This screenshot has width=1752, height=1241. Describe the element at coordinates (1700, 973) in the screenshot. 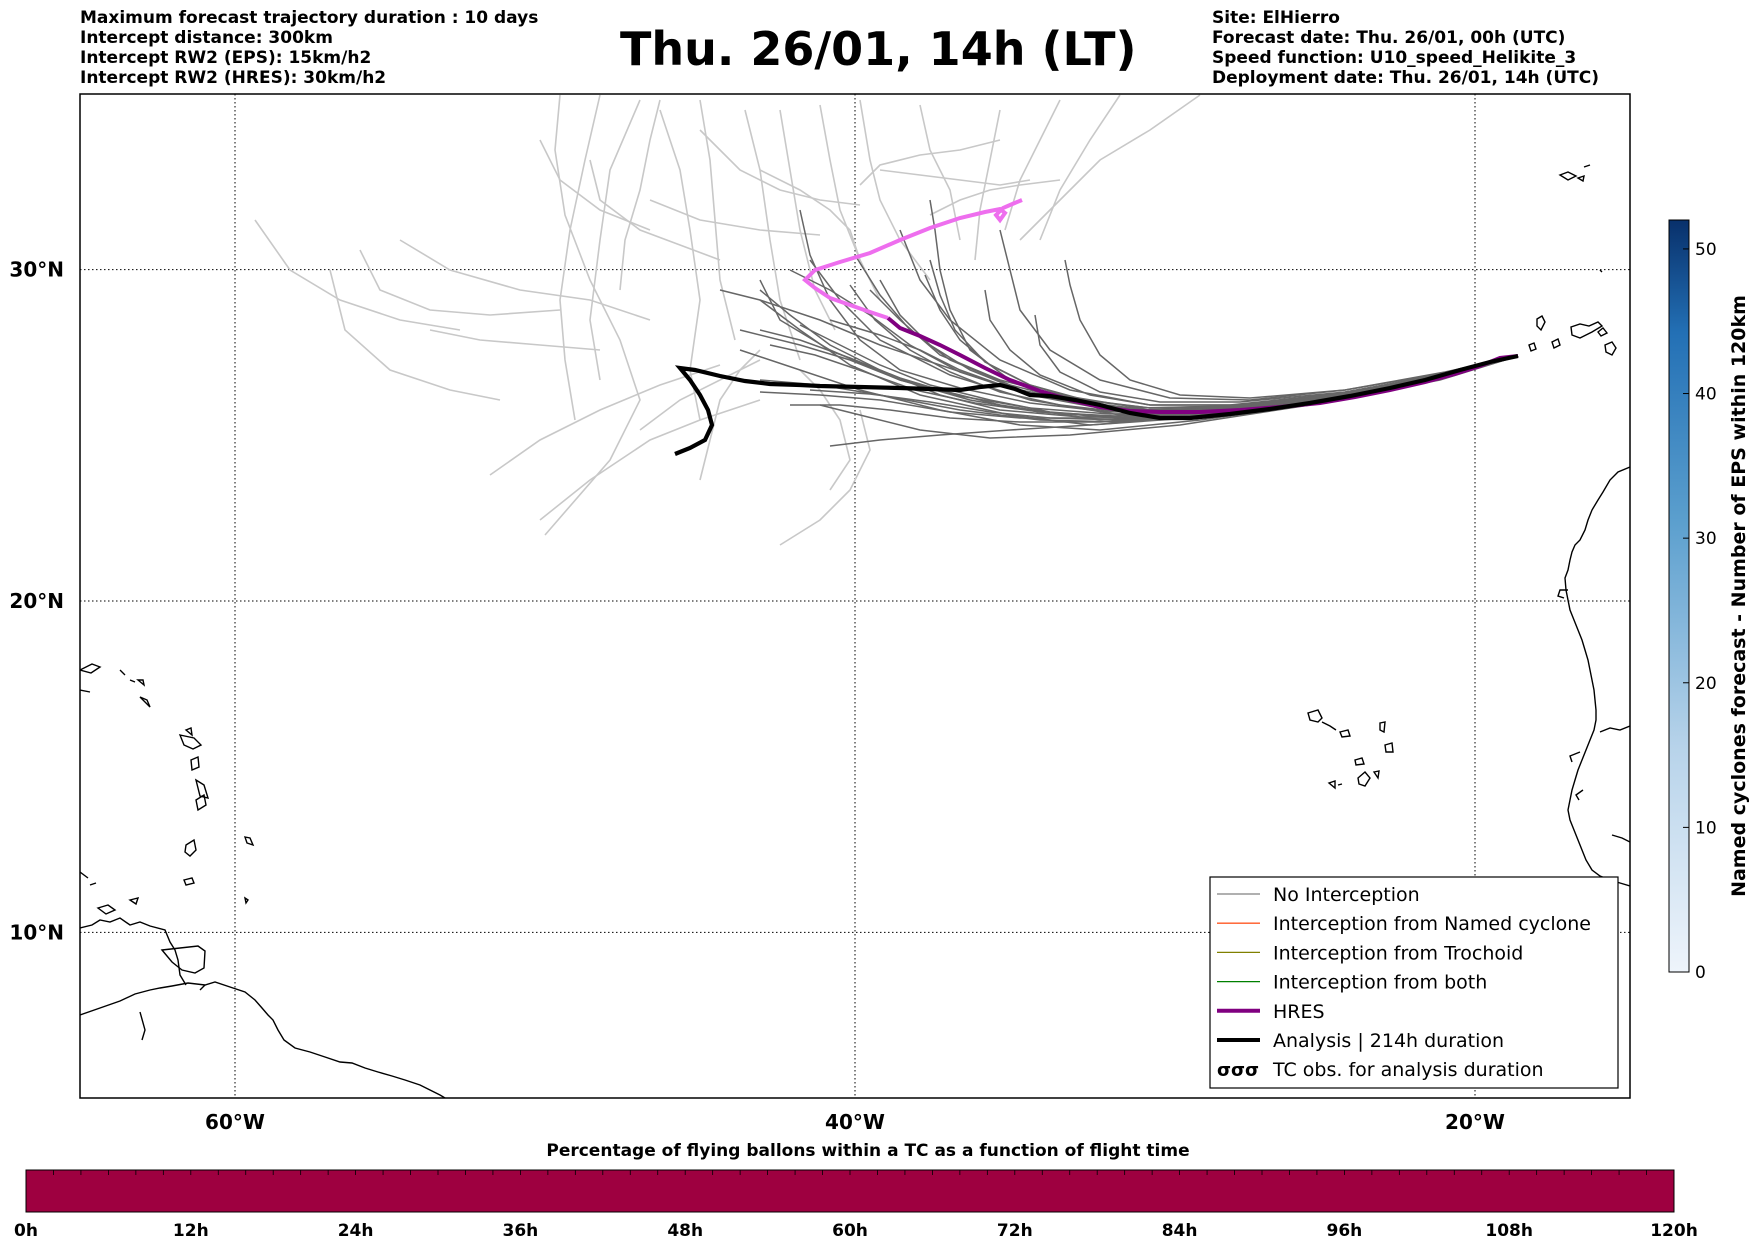

I see `colorbar-tick-label: 0` at that location.